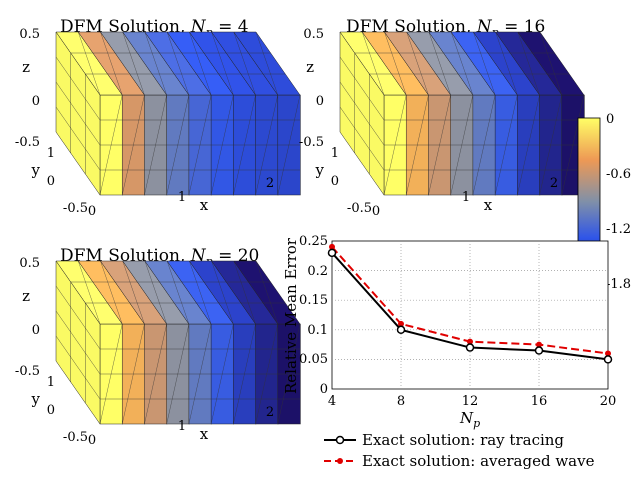 This screenshot has height=480, width=644. I want to click on colorbar-tick-2: -1.2, so click(618, 229).